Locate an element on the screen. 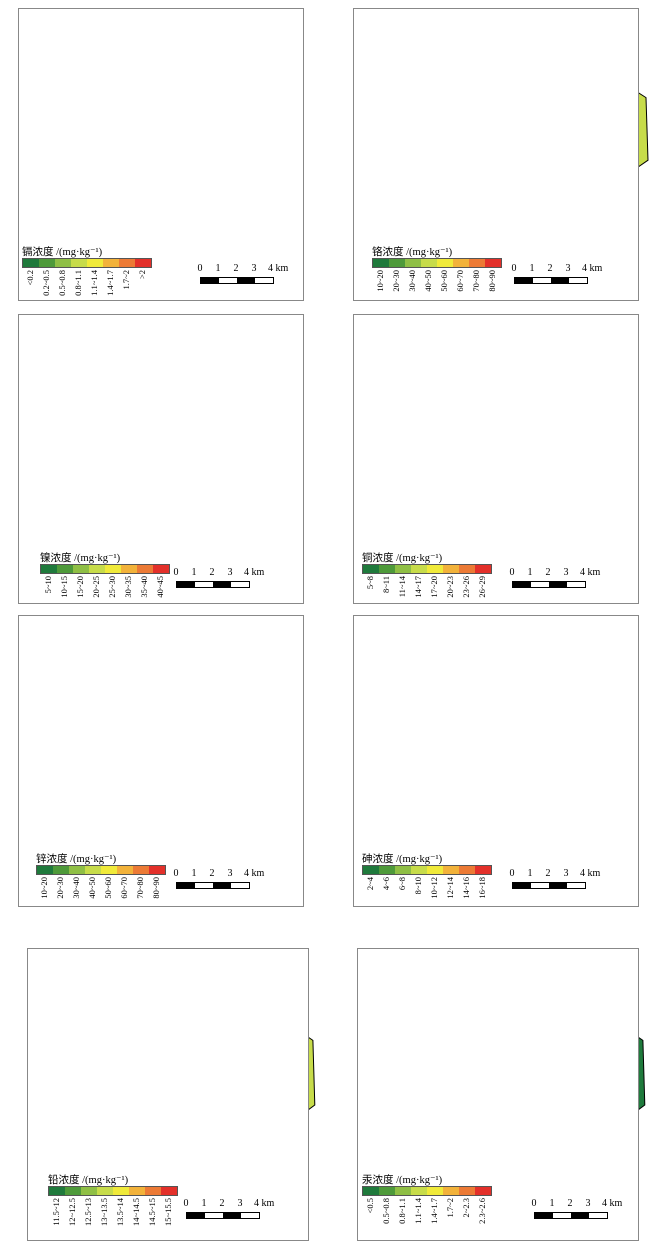  map-panel-zn is located at coordinates (161, 761).